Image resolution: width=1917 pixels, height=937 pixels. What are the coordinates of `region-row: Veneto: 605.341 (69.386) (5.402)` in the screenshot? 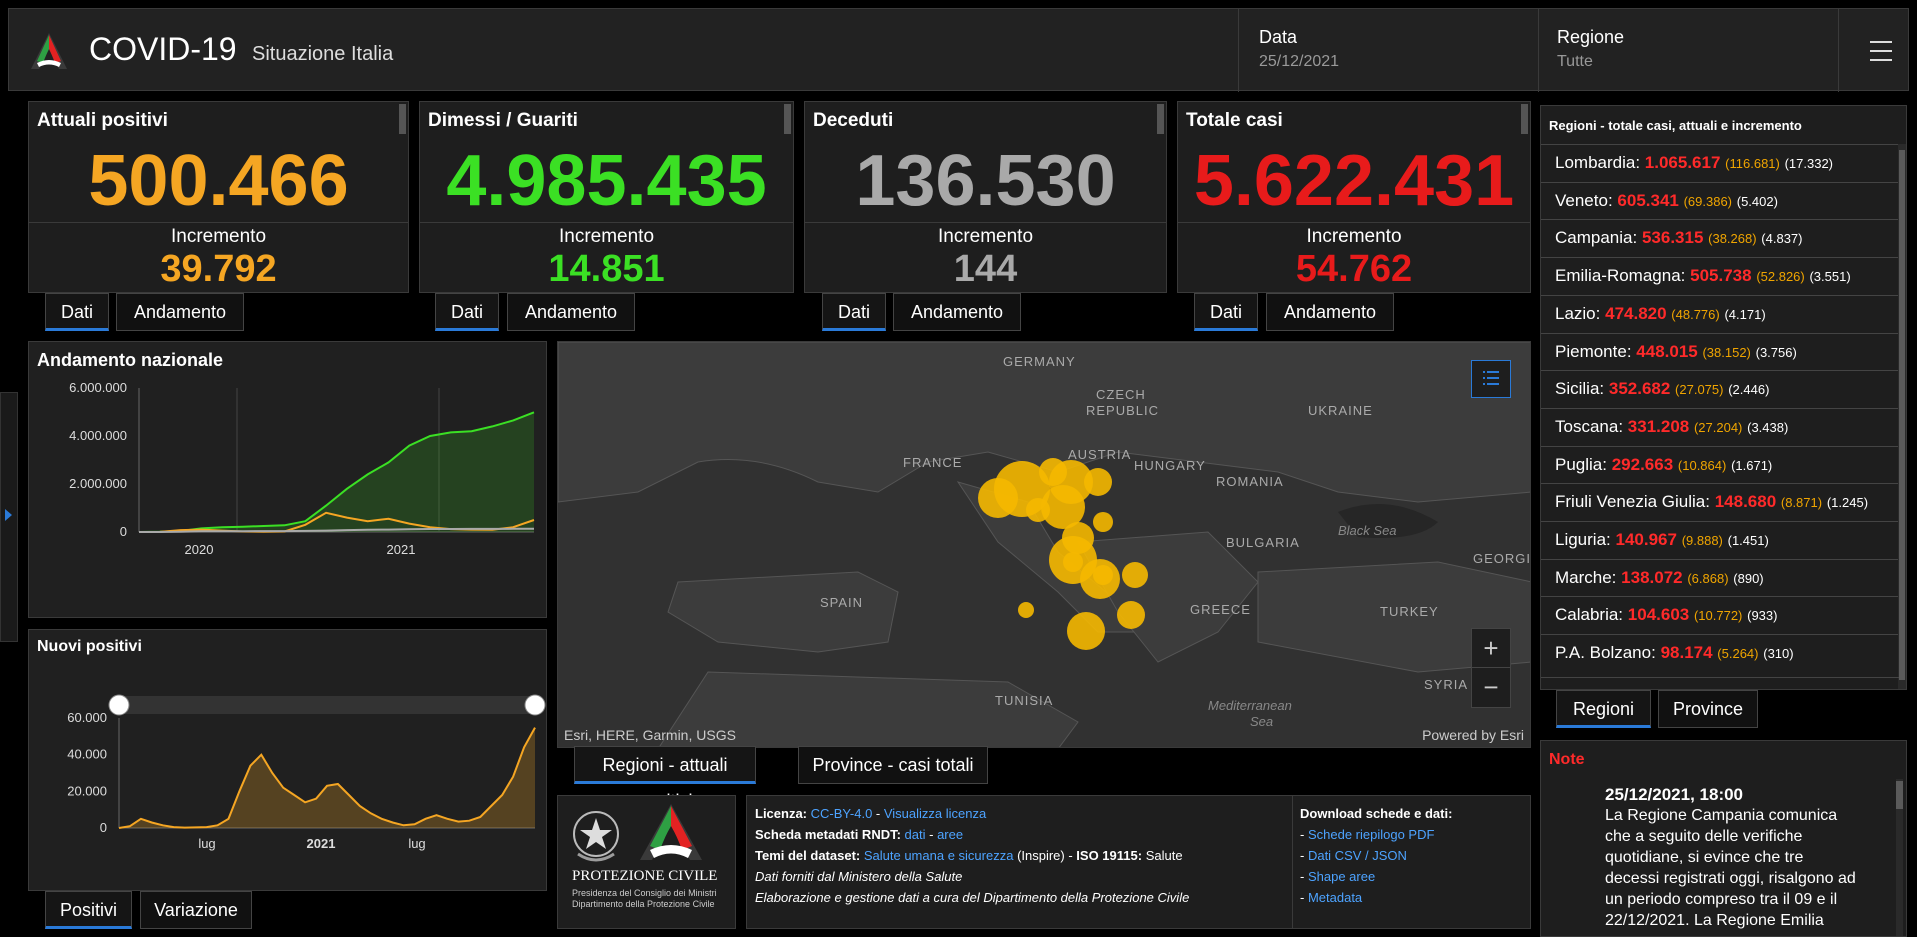 It's located at (1720, 200).